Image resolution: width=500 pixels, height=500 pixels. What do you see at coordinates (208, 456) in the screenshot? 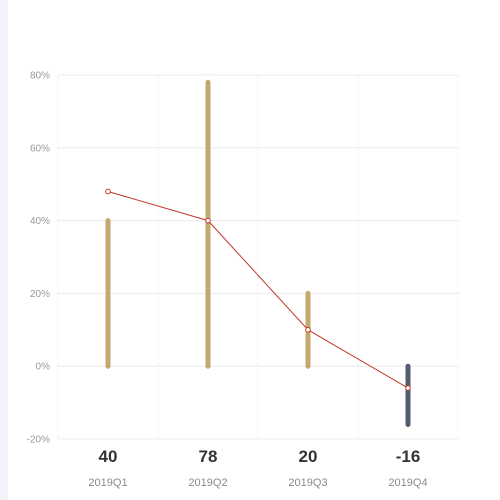
I see `value-label: 78` at bounding box center [208, 456].